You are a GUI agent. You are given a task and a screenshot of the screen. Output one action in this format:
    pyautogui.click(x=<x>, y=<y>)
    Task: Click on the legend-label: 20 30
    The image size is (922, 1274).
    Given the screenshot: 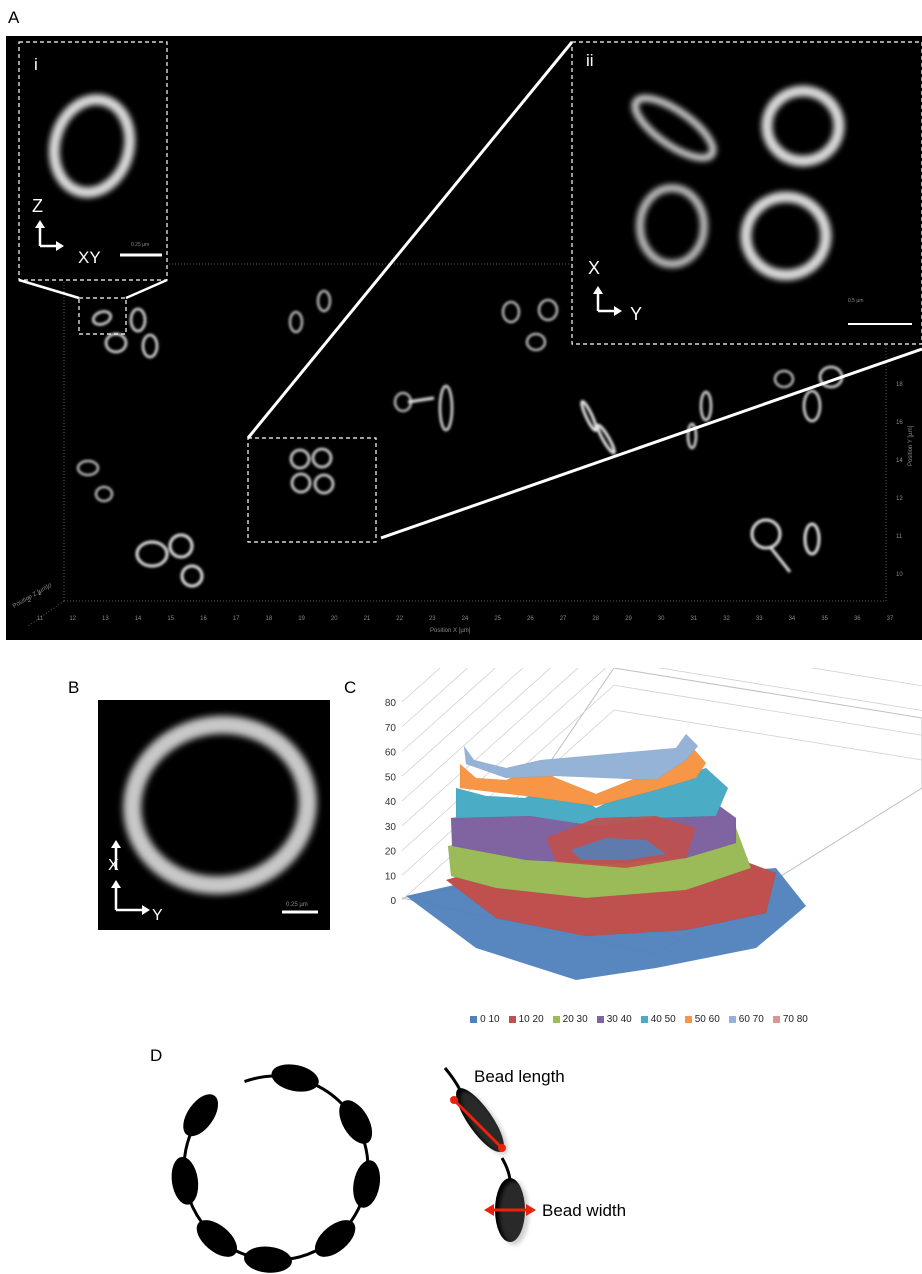 What is the action you would take?
    pyautogui.click(x=575, y=1019)
    